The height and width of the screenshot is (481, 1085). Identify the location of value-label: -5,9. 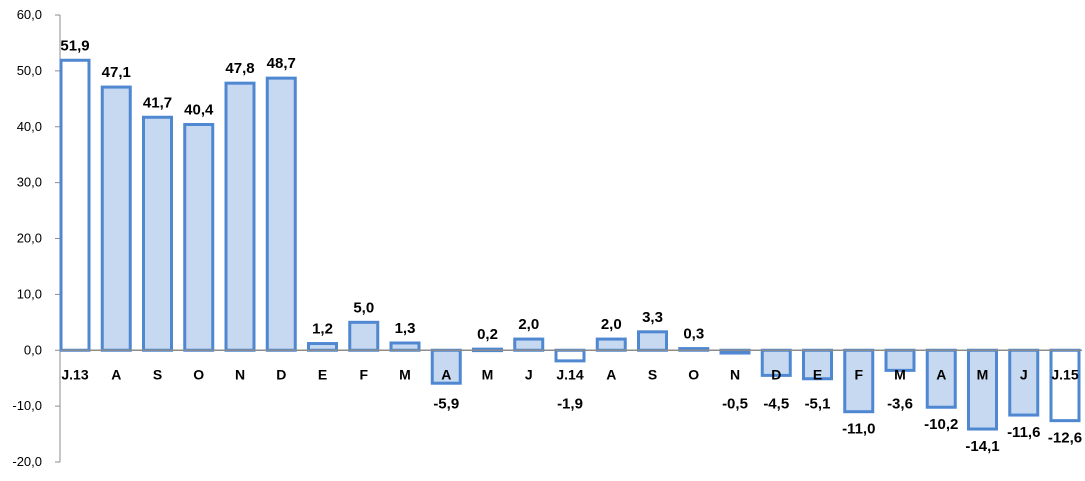
(446, 403).